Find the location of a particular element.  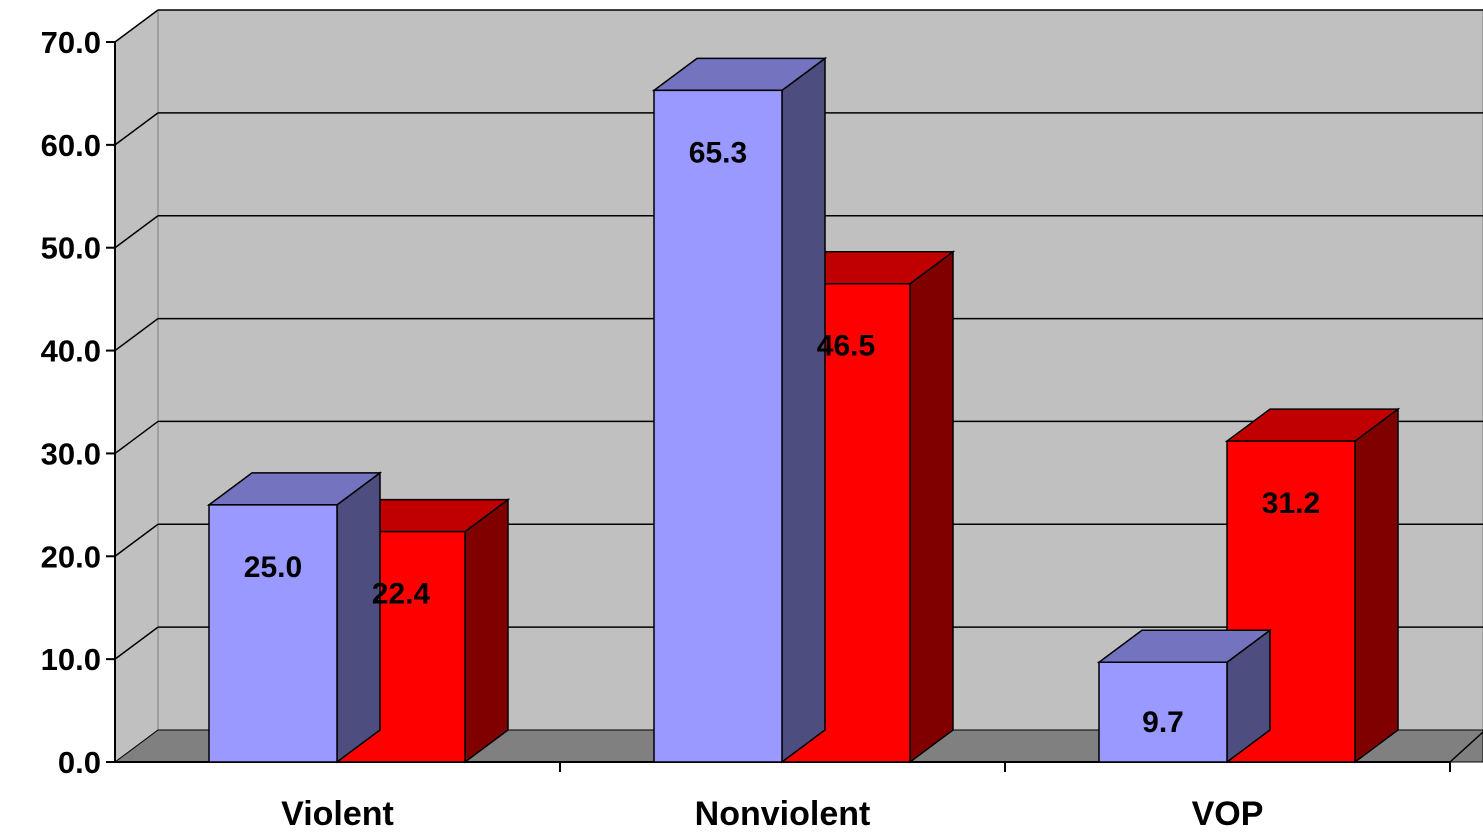

x-category-label: VOP is located at coordinates (1228, 813).